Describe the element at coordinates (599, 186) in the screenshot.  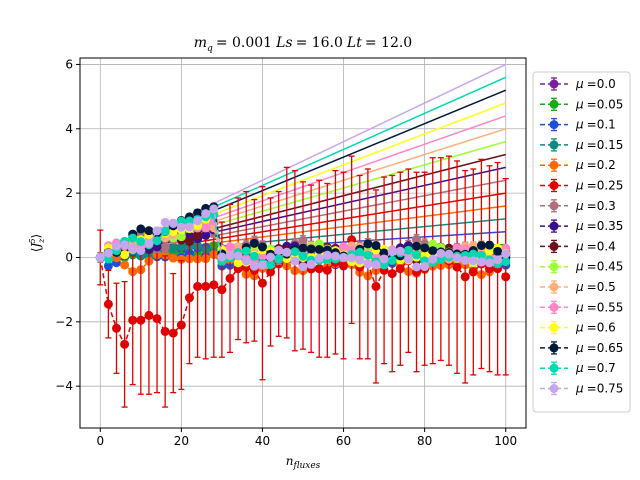
I see `legend-label: μ =0.25` at that location.